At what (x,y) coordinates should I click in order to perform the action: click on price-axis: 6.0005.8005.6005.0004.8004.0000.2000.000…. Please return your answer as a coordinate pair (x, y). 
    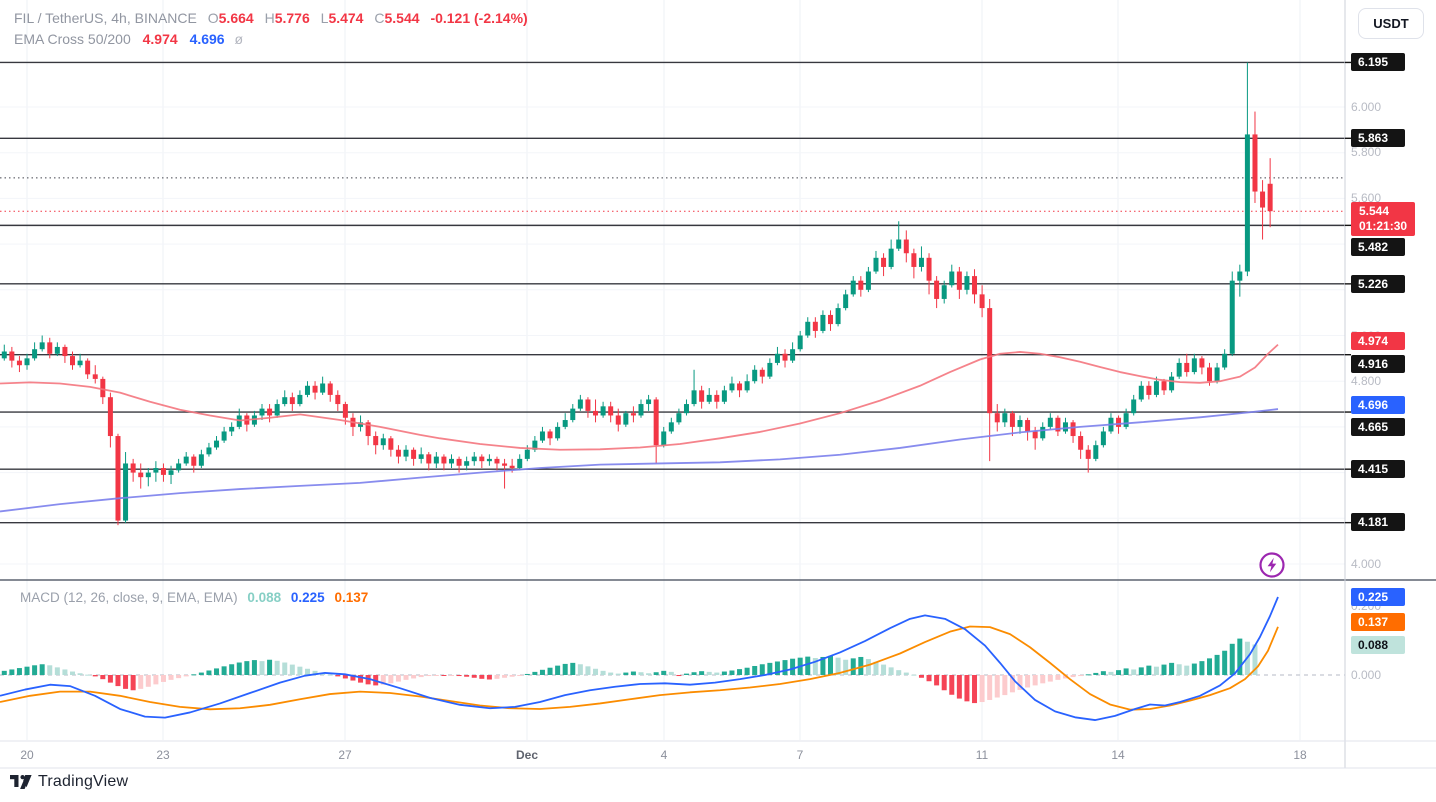
    Looking at the image, I should click on (1391, 384).